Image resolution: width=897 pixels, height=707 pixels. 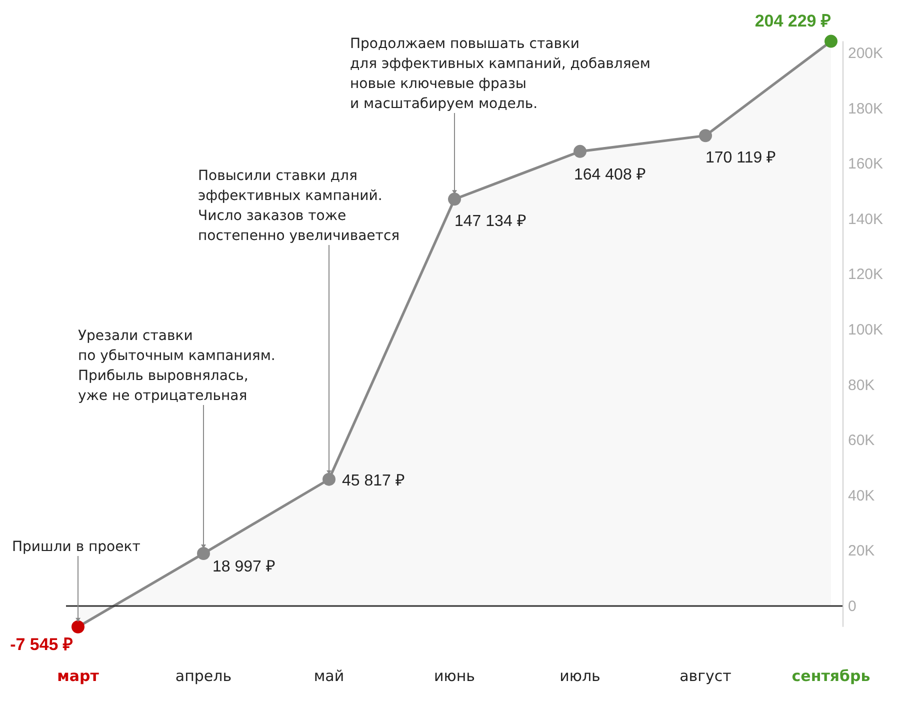 What do you see at coordinates (500, 74) in the screenshot?
I see `annotation: Продолжаем повышать ставки для эффективных кампаний, добавляем новые ключевые фразы и масштабируем модель.` at bounding box center [500, 74].